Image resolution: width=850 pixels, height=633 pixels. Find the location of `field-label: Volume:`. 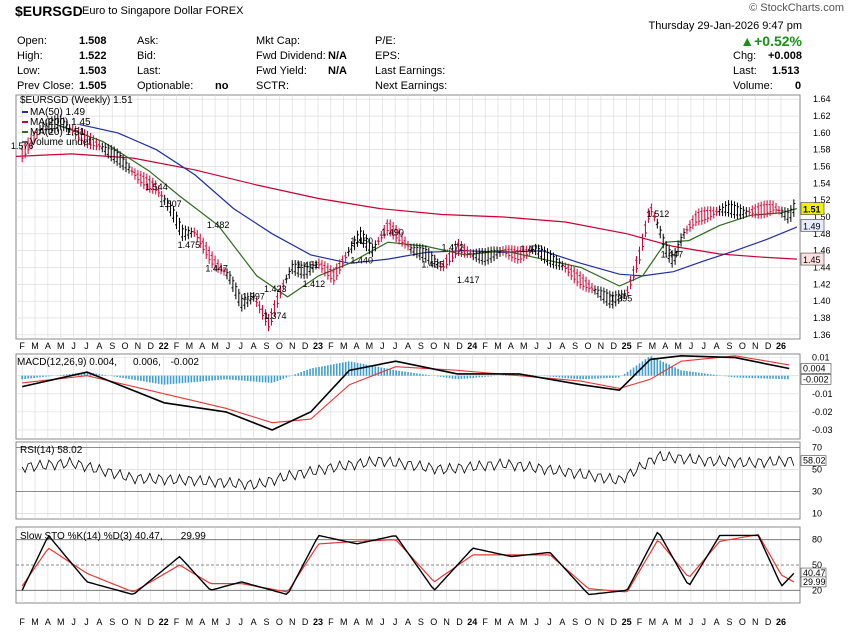

field-label: Volume: is located at coordinates (753, 86).